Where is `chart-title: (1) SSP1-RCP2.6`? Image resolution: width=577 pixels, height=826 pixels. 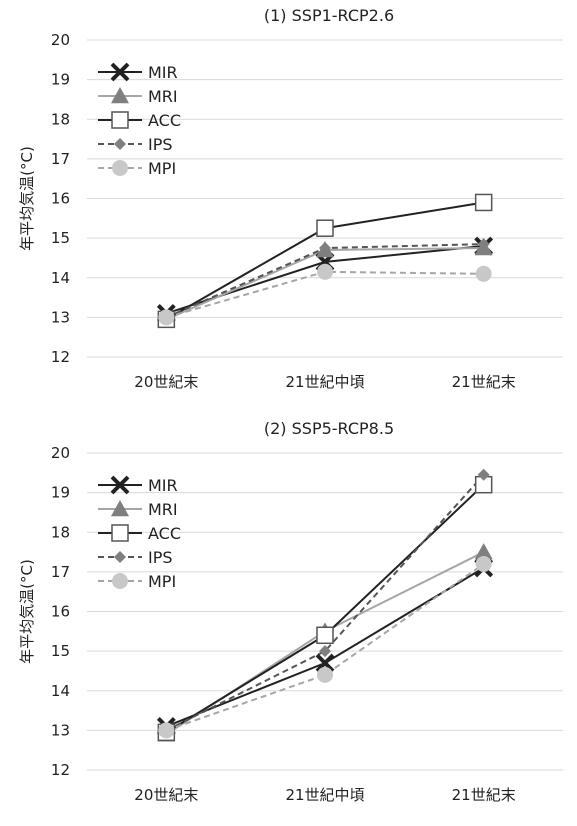
chart-title: (1) SSP1-RCP2.6 is located at coordinates (329, 15).